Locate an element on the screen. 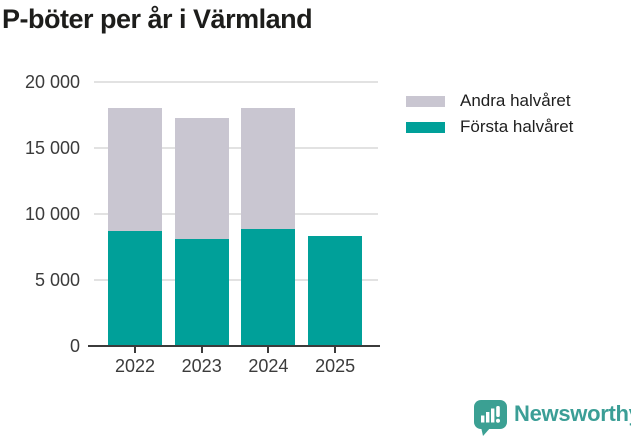 The height and width of the screenshot is (439, 631). legend-item: Andra halvåret is located at coordinates (489, 101).